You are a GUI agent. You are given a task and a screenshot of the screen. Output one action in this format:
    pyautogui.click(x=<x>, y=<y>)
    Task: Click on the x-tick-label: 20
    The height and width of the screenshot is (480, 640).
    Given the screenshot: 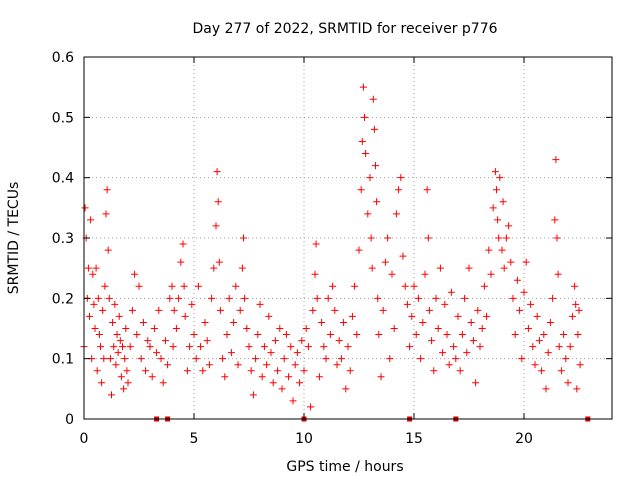 What is the action you would take?
    pyautogui.click(x=524, y=439)
    